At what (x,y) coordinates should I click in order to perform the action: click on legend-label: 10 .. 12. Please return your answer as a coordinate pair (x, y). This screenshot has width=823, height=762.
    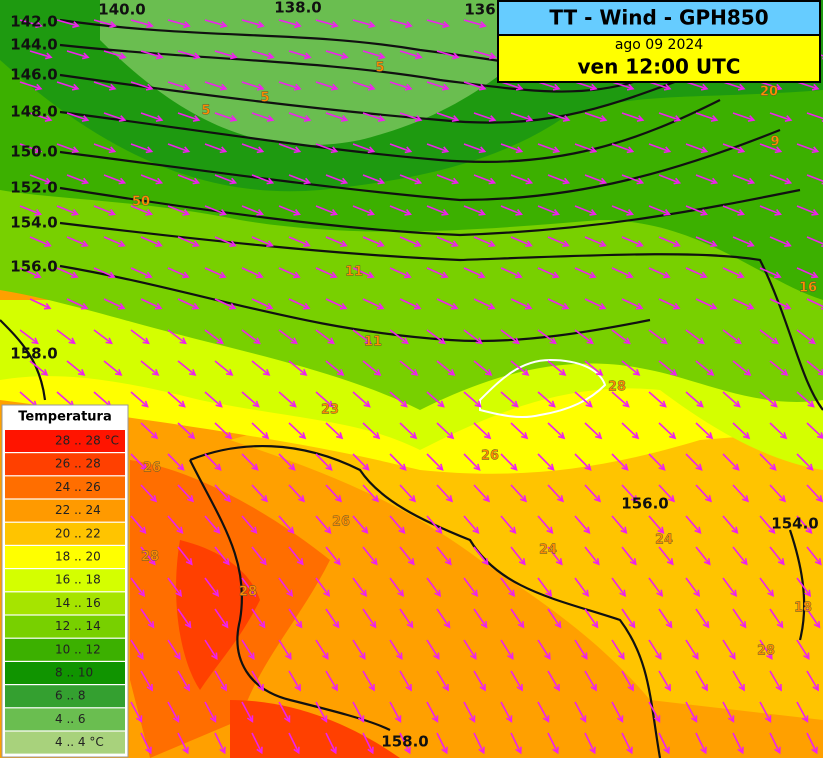
    Looking at the image, I should click on (78, 649).